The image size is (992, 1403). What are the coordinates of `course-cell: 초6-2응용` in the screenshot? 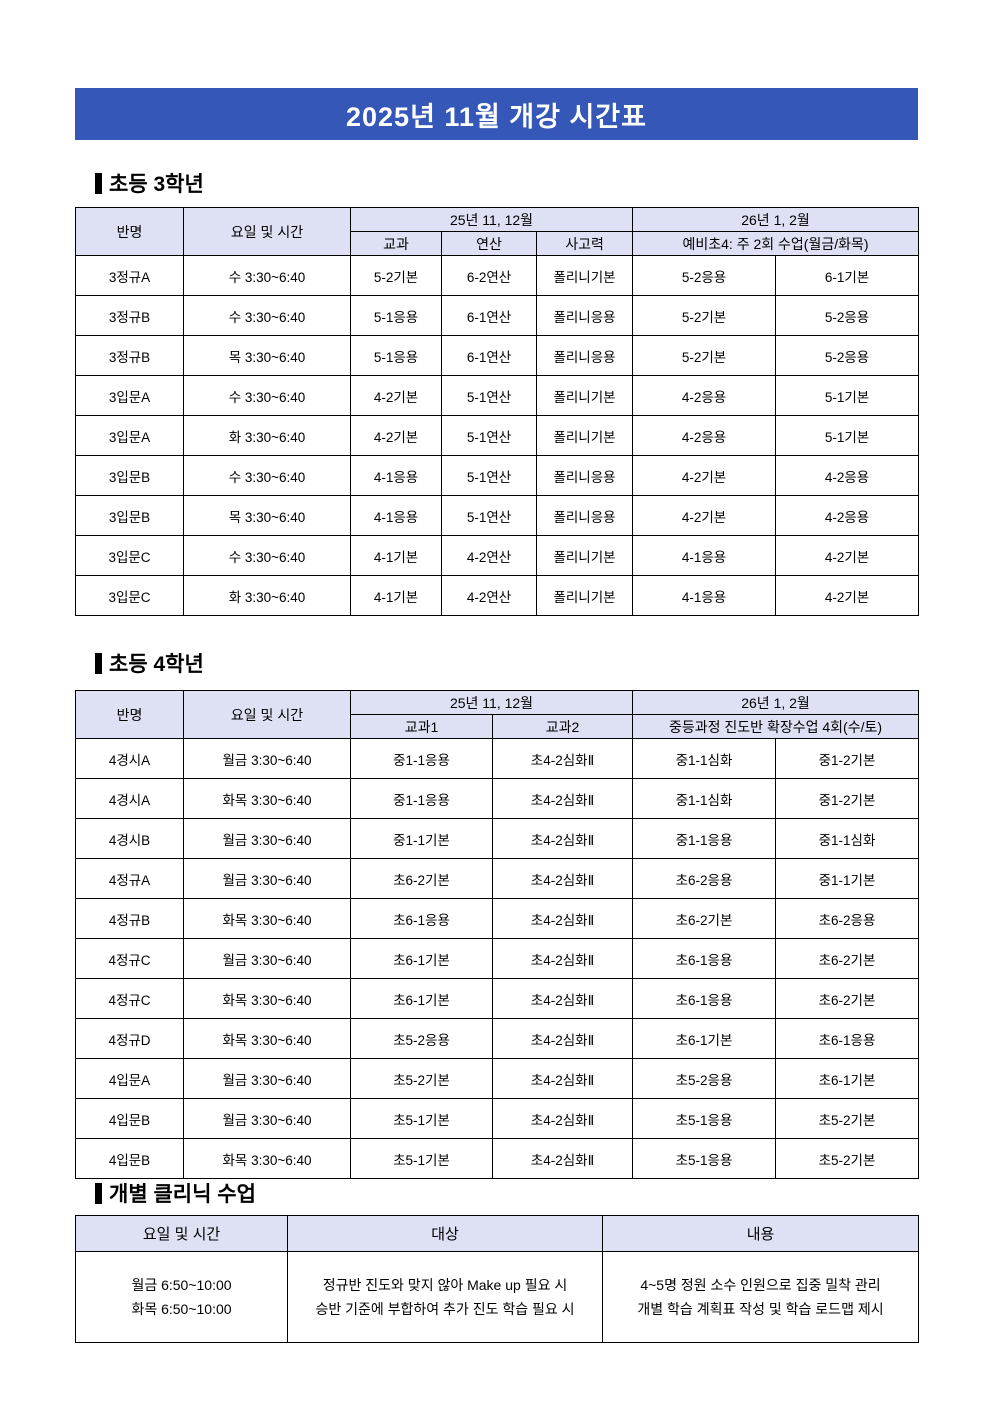 It's located at (704, 878).